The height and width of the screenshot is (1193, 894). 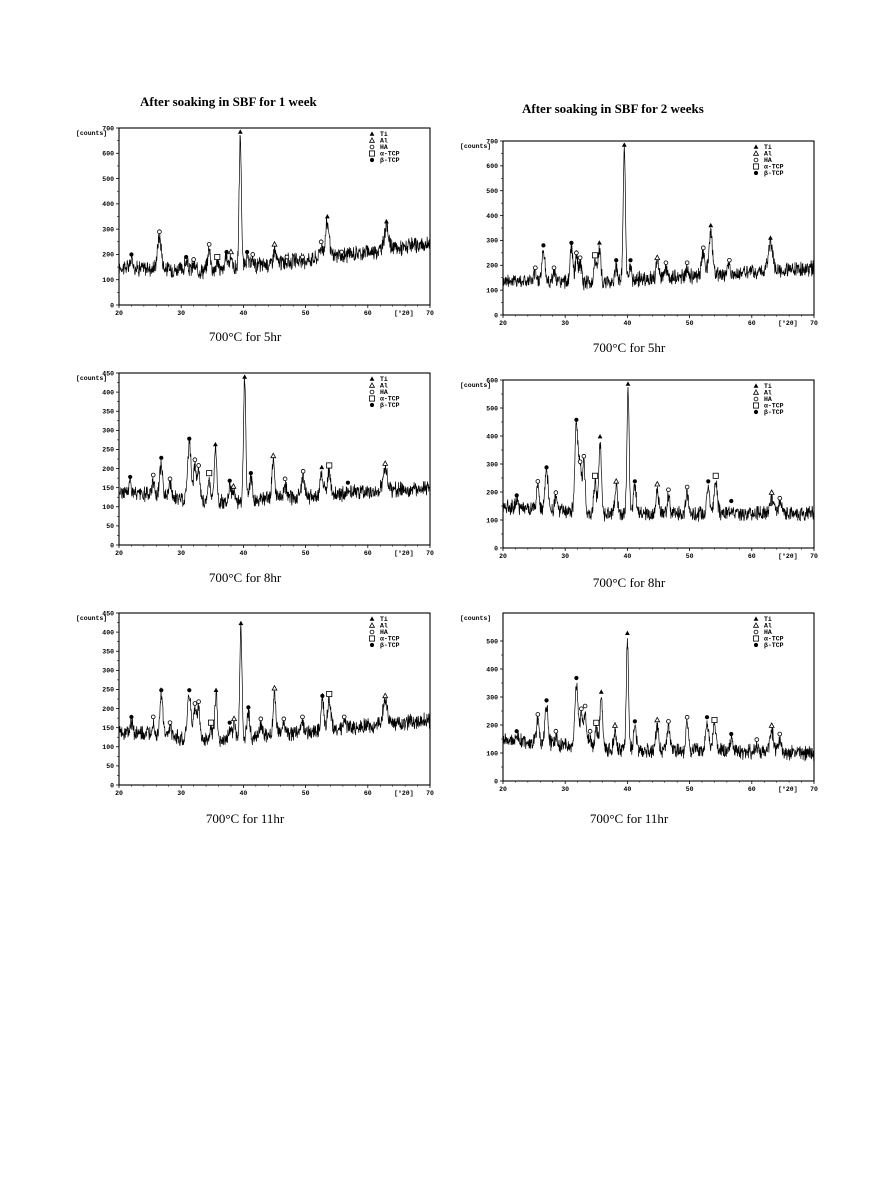 What do you see at coordinates (108, 128) in the screenshot?
I see `y-tick-label: 700` at bounding box center [108, 128].